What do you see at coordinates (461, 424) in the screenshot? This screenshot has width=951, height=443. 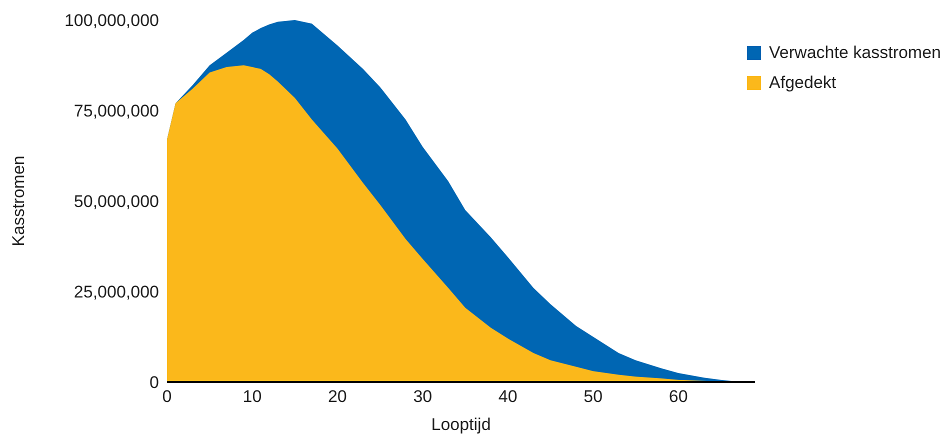 I see `x-axis-title: Looptijd` at bounding box center [461, 424].